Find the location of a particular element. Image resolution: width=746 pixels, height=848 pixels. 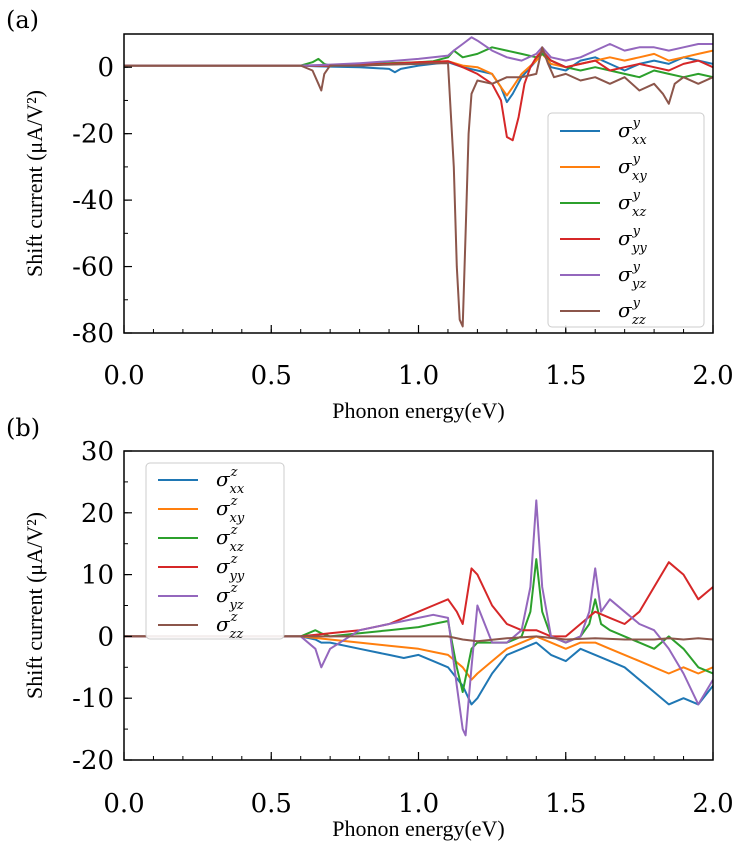

y-tick-label: -80 is located at coordinates (93, 334).